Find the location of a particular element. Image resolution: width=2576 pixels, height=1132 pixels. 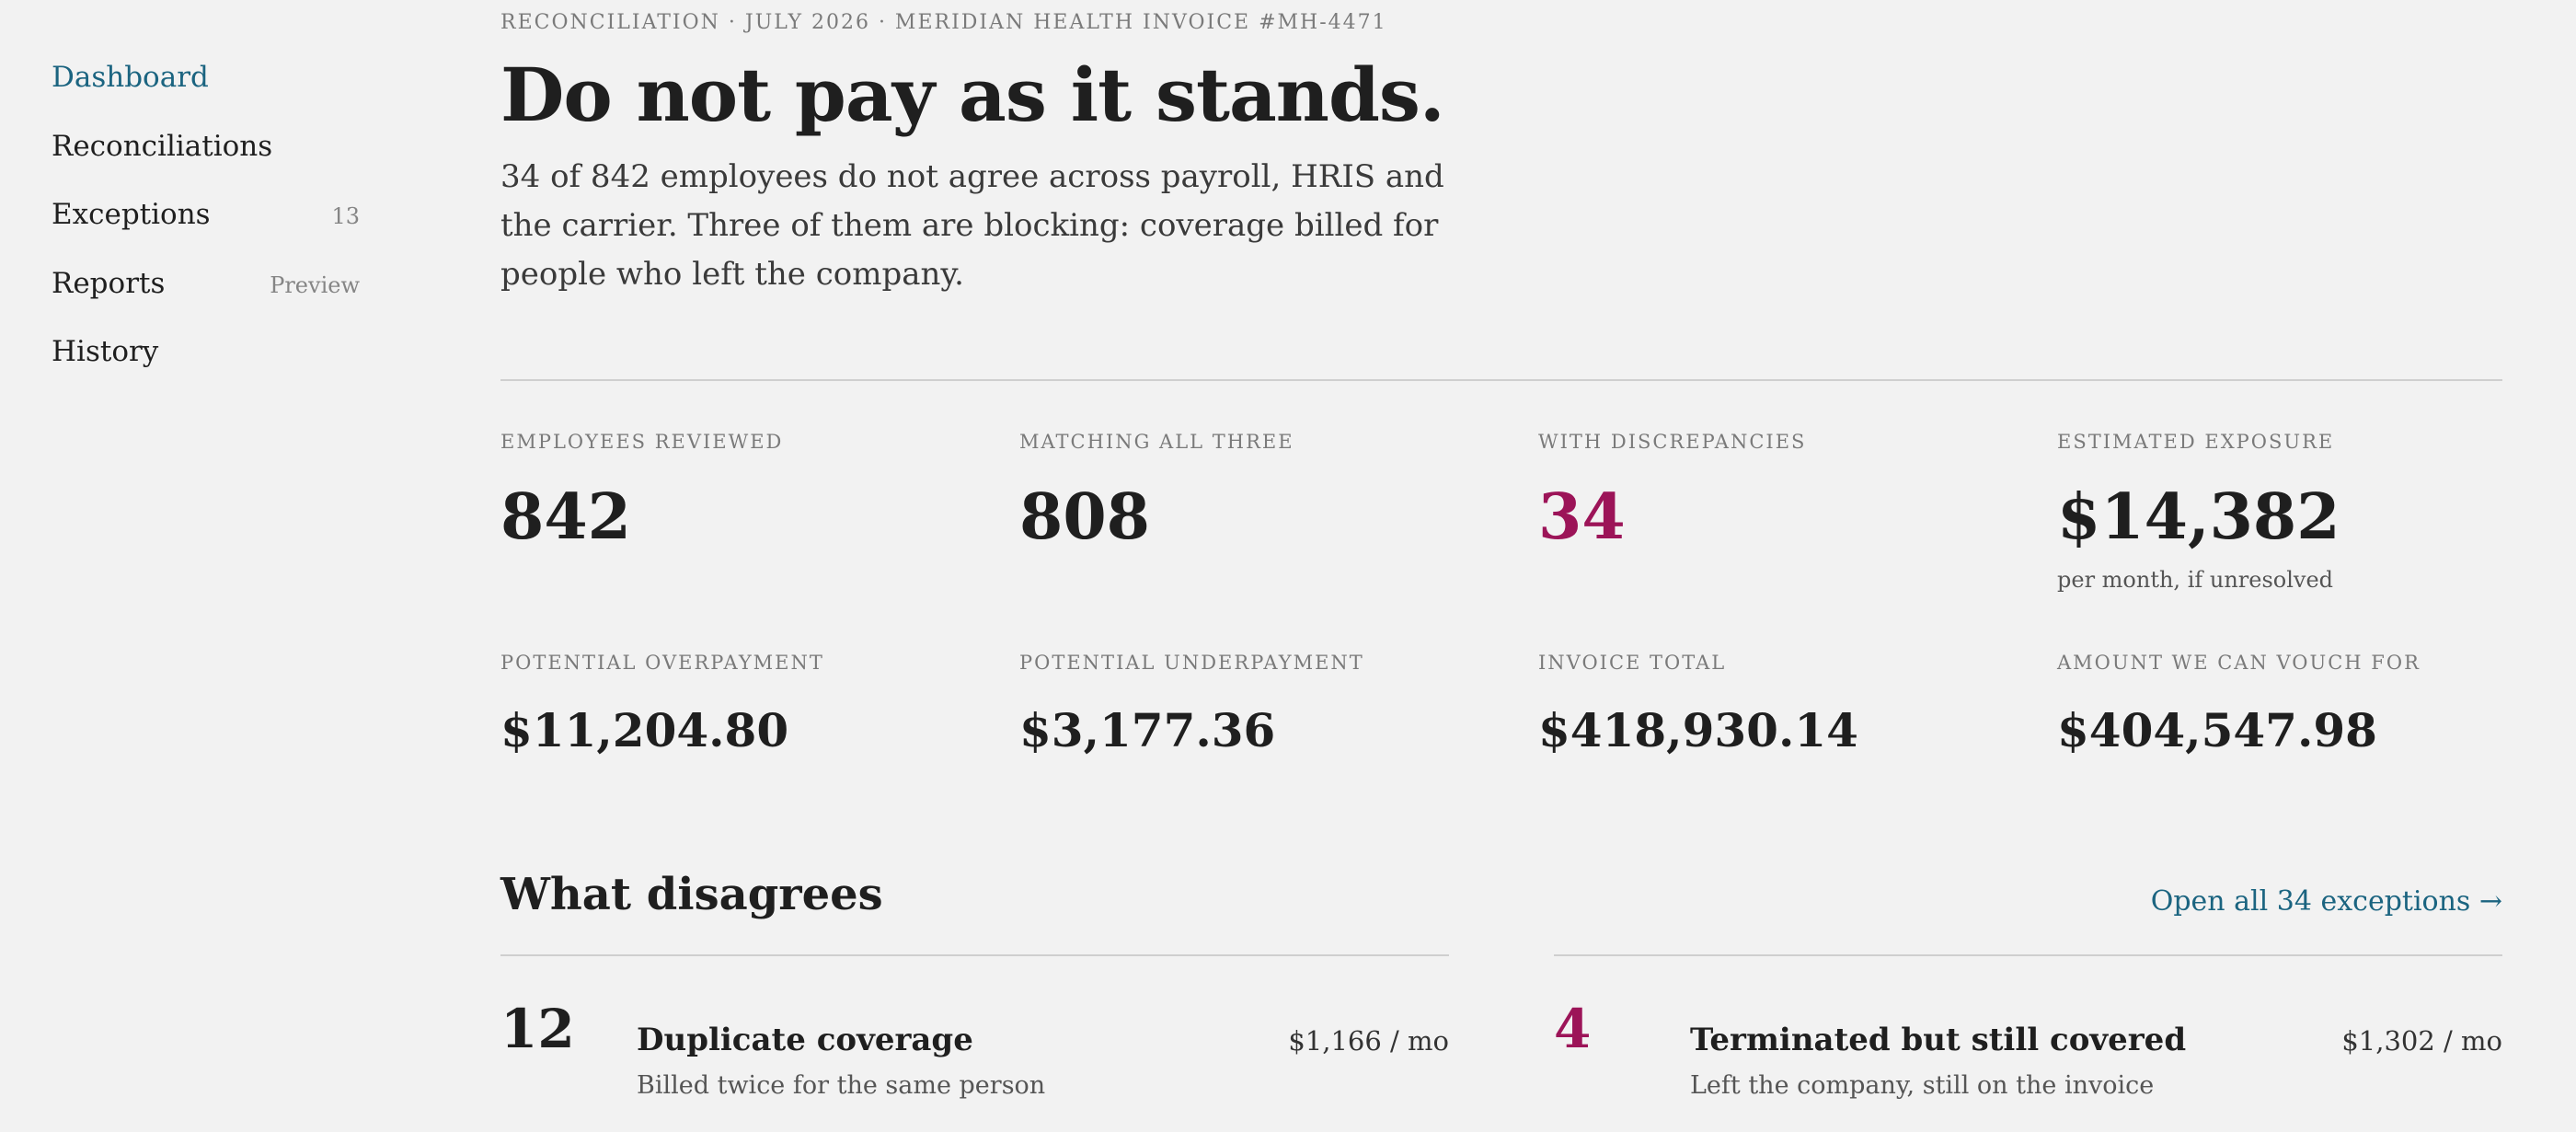

stat-label: INVOICE TOTAL is located at coordinates (1632, 663).